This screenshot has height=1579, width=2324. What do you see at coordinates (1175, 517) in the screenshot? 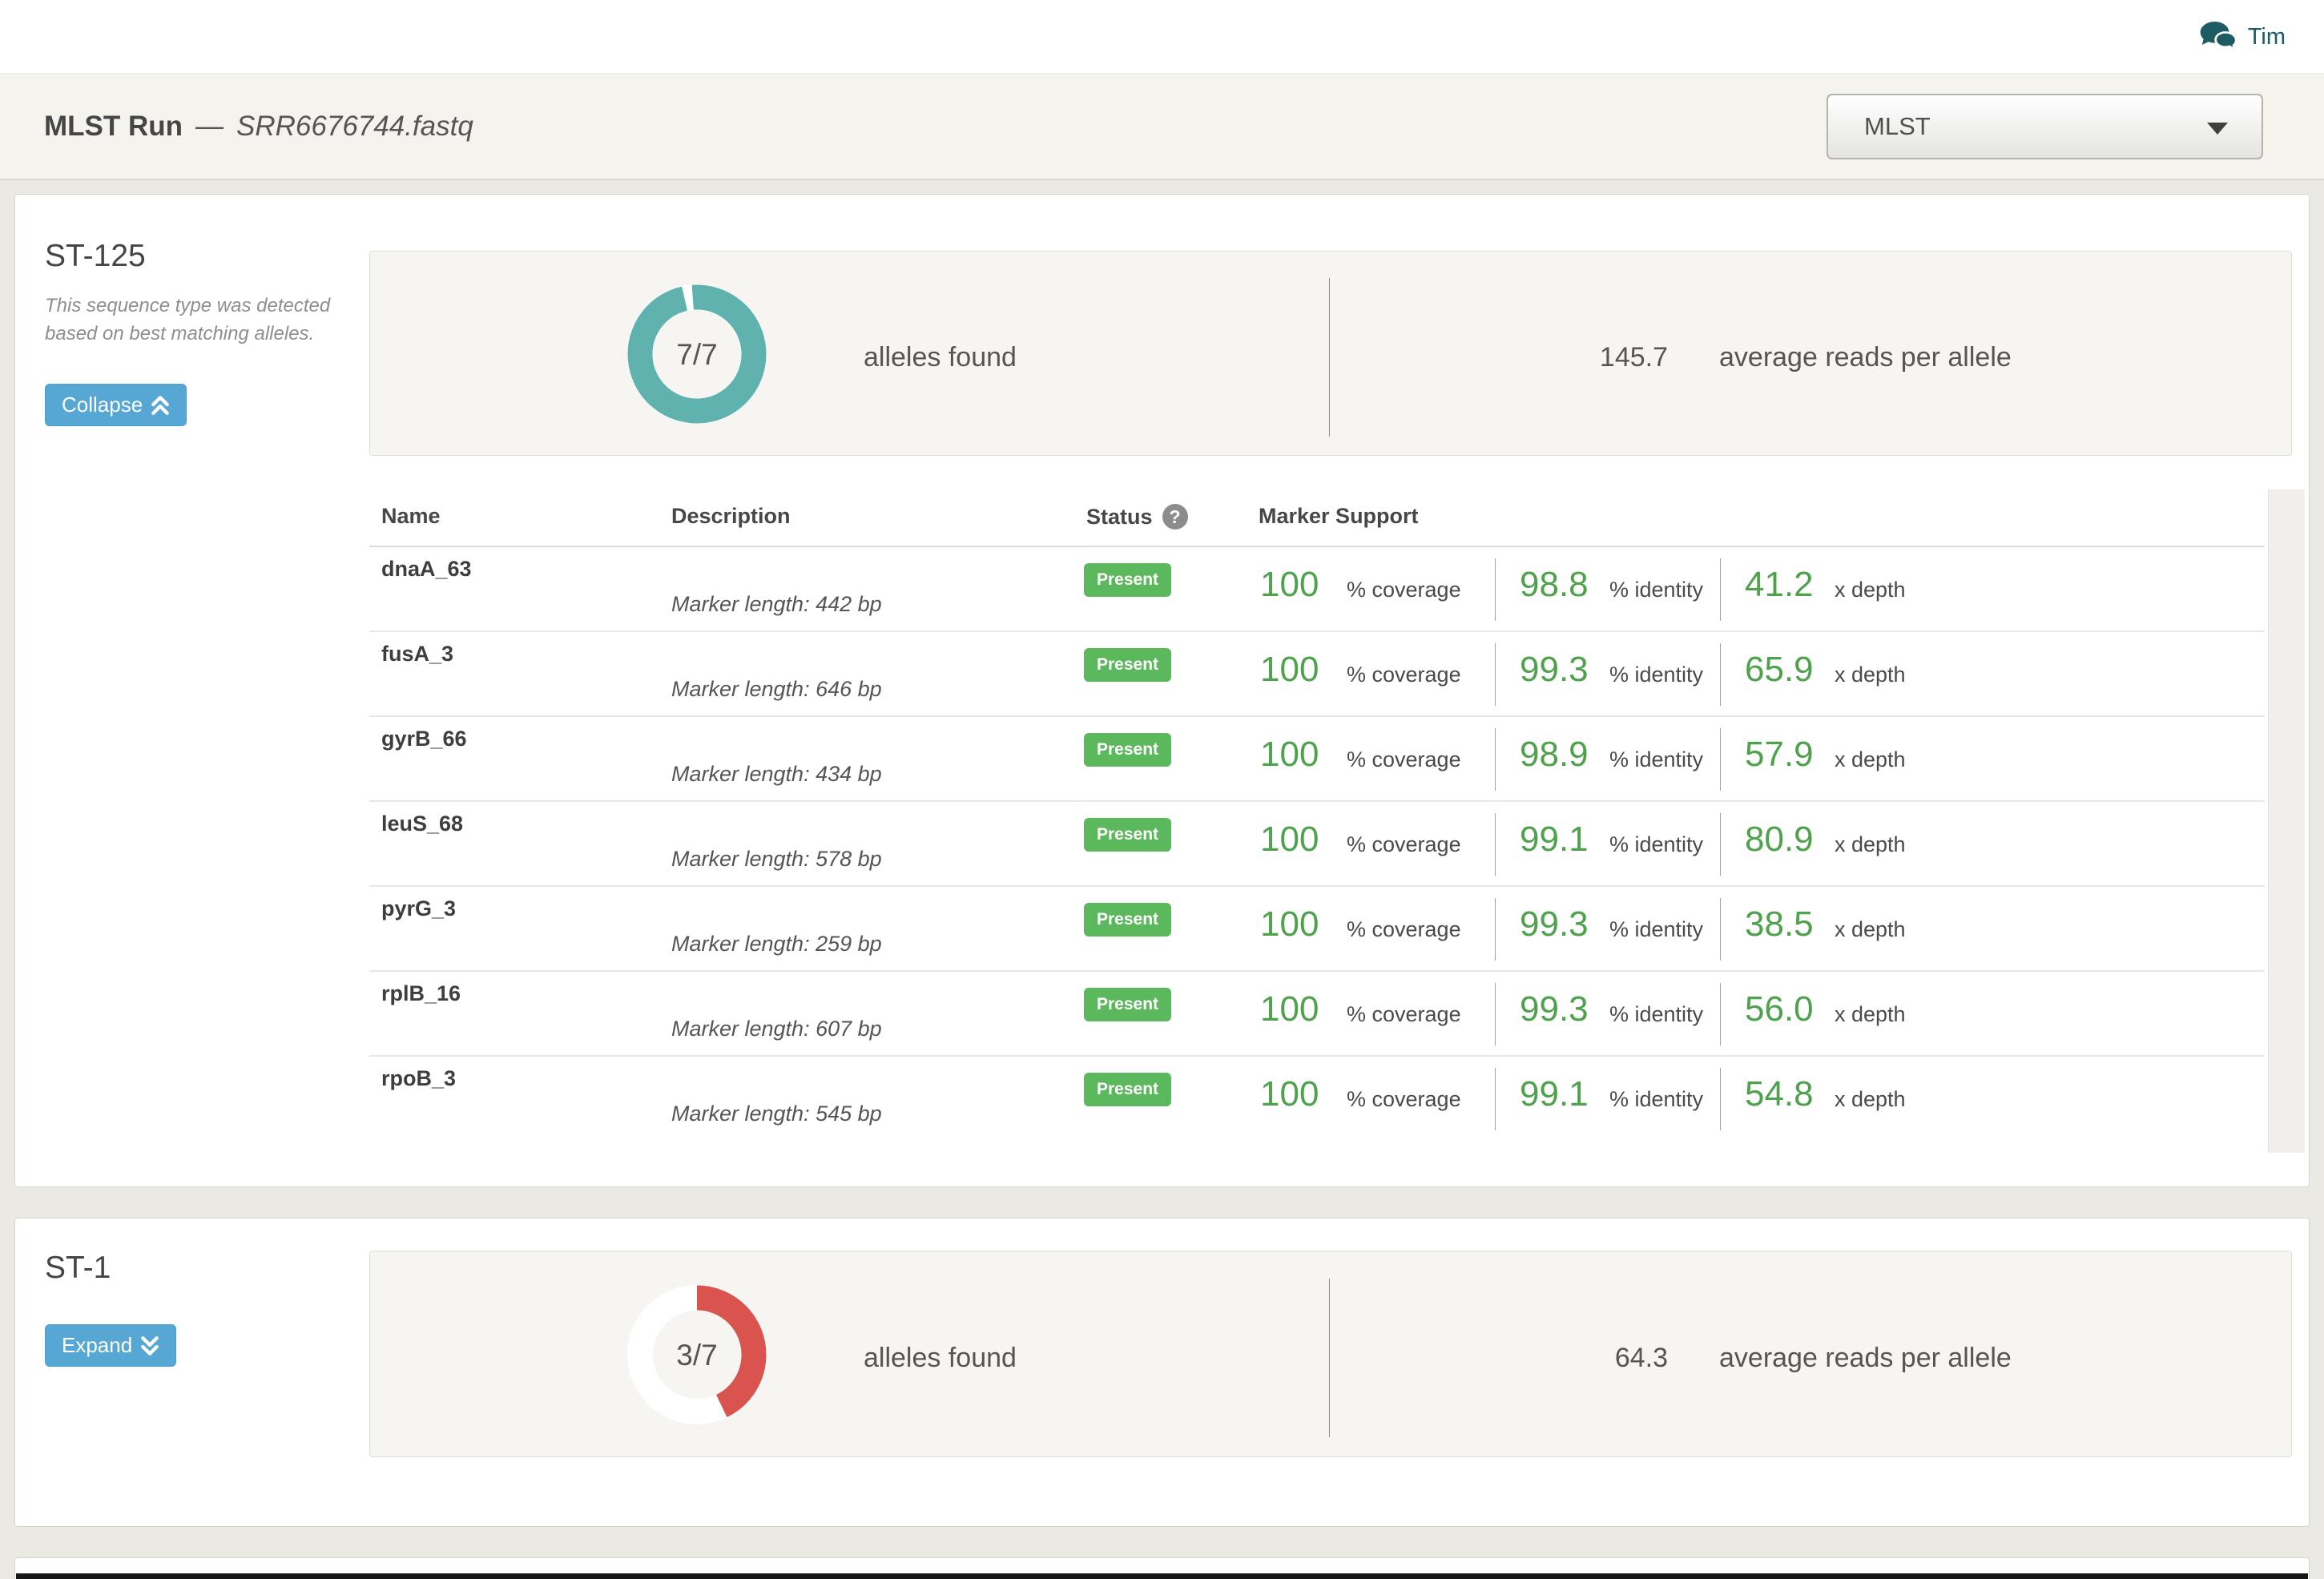
I see `status-help-icon: ?` at bounding box center [1175, 517].